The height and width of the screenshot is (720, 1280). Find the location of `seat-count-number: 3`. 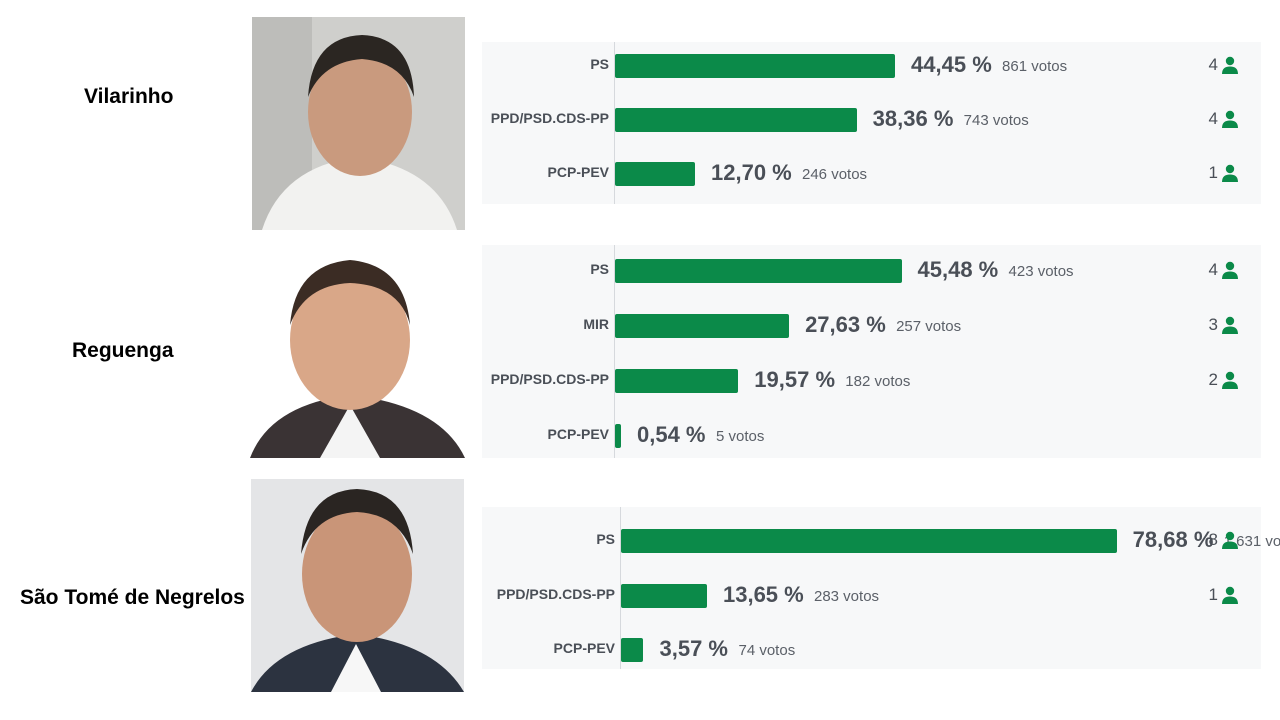

seat-count-number: 3 is located at coordinates (1213, 324).